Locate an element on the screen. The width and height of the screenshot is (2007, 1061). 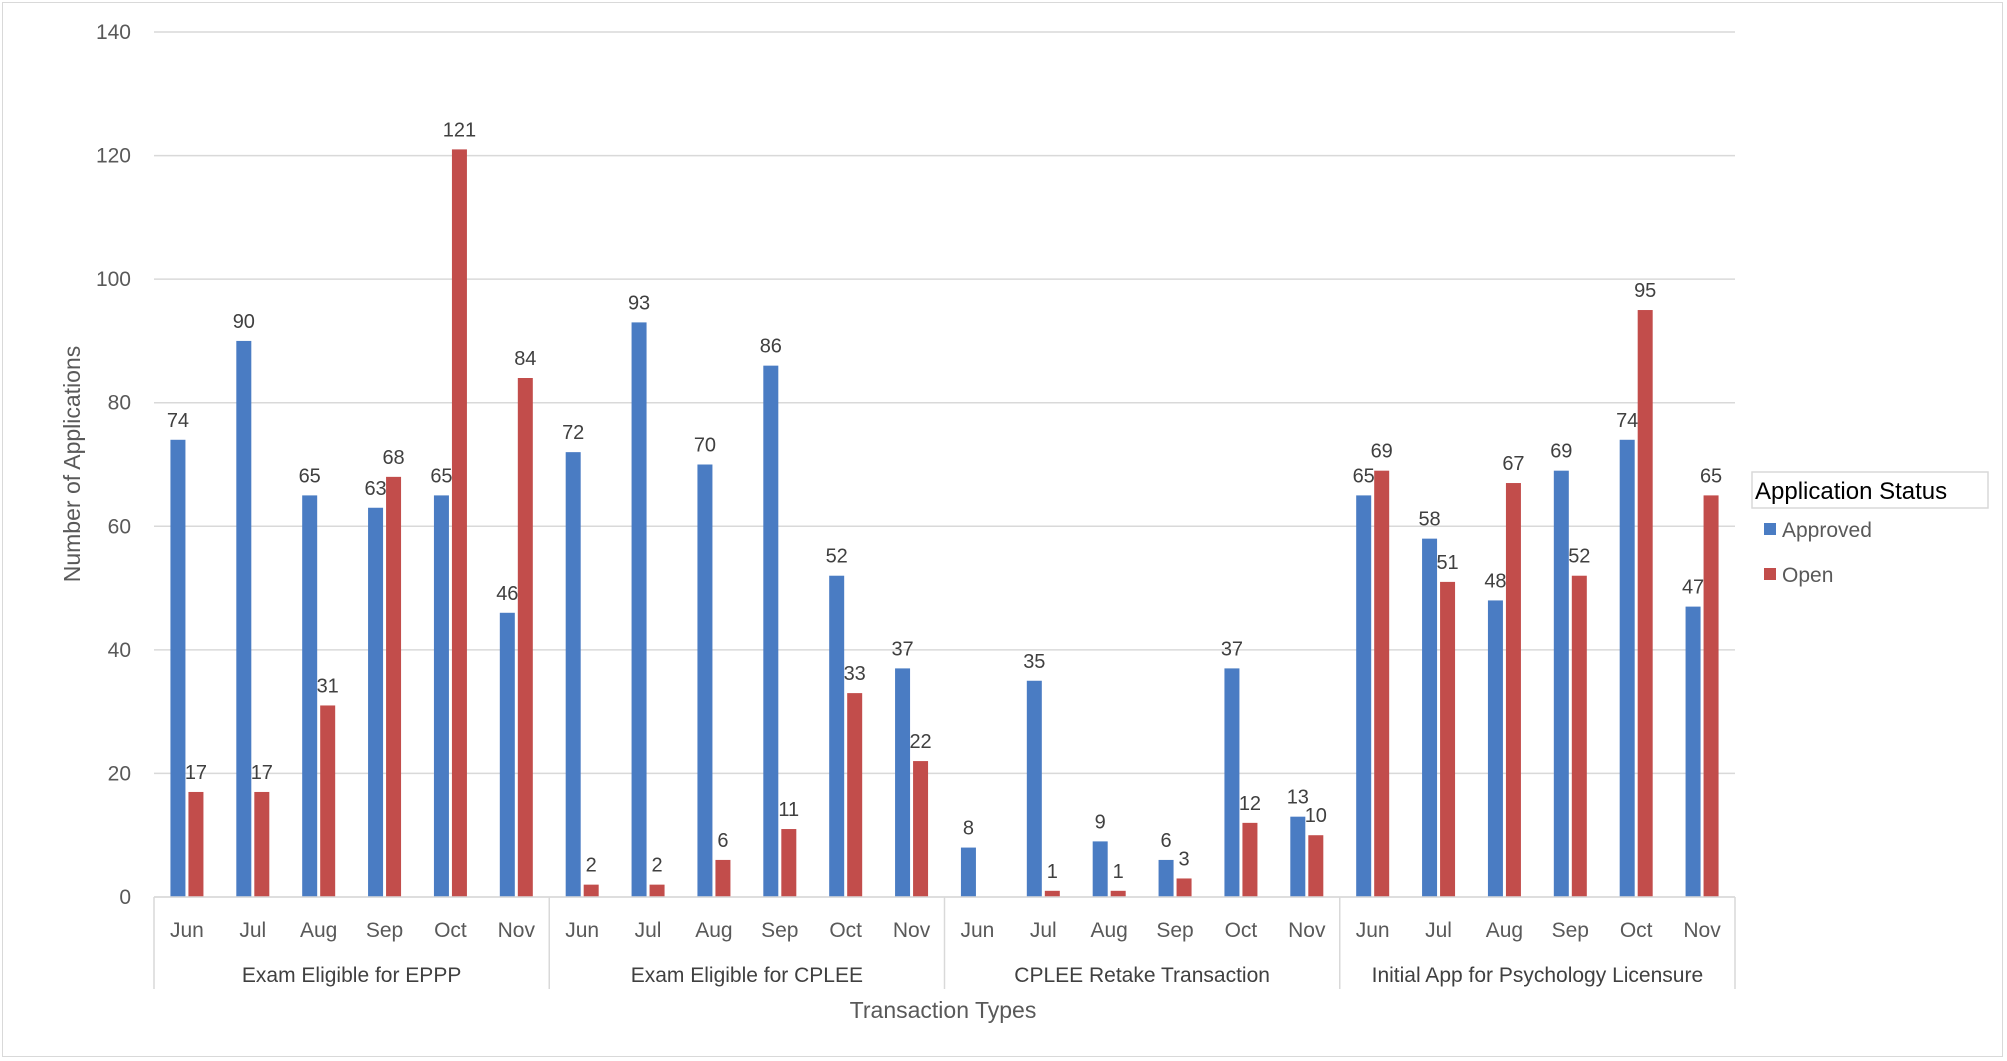
data-label-approved: 72 is located at coordinates (573, 433).